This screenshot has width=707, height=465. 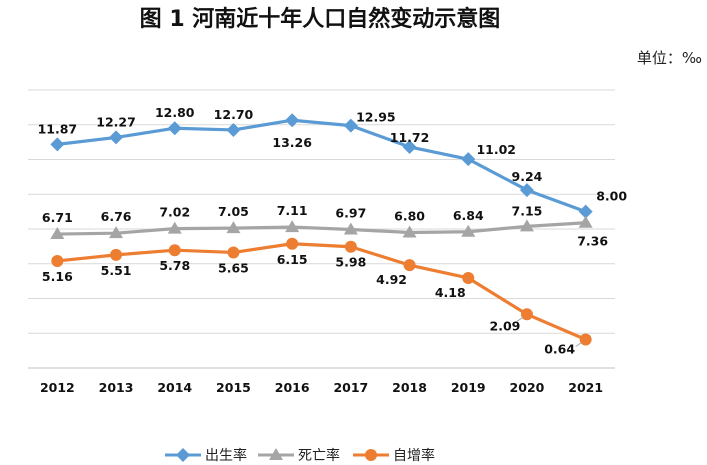 I want to click on data-label: 7.11, so click(x=292, y=210).